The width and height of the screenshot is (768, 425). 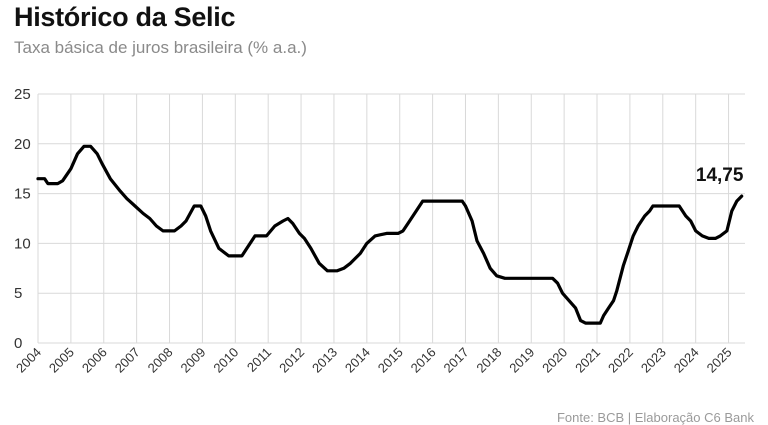 I want to click on y-tick-label-5: 5, so click(x=18, y=293).